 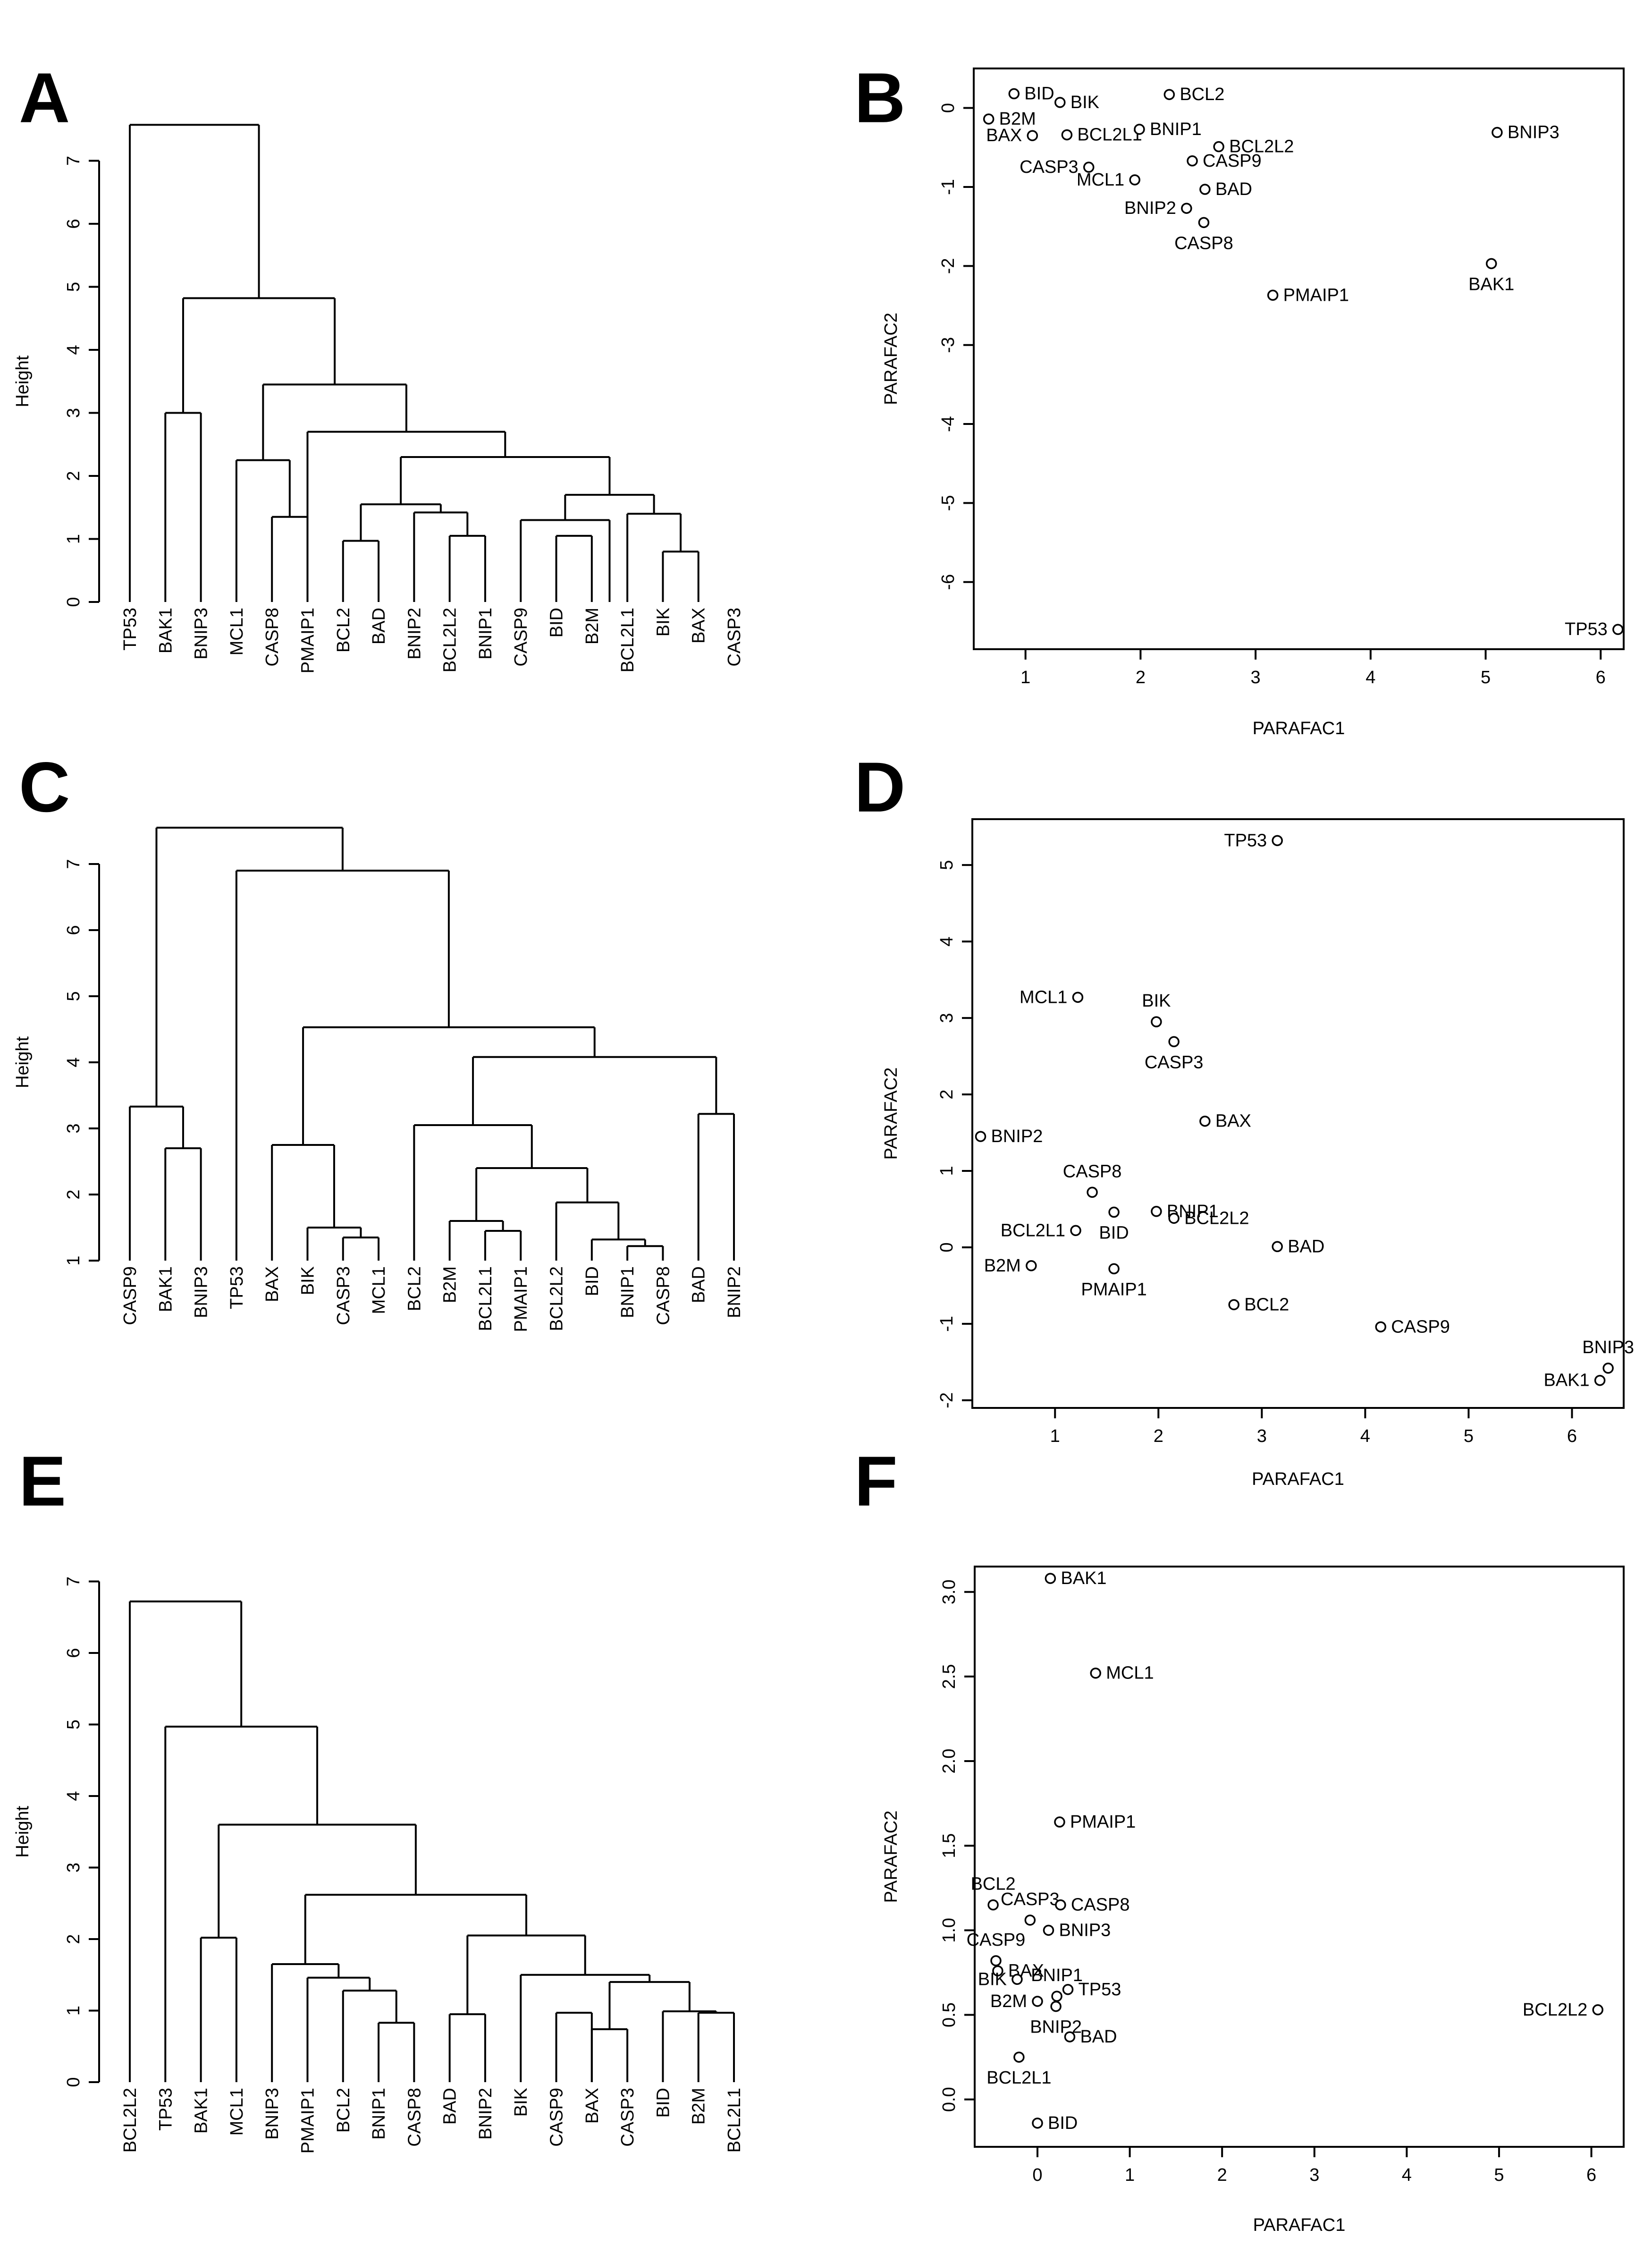 What do you see at coordinates (1130, 2175) in the screenshot?
I see `x-tick-label: 1` at bounding box center [1130, 2175].